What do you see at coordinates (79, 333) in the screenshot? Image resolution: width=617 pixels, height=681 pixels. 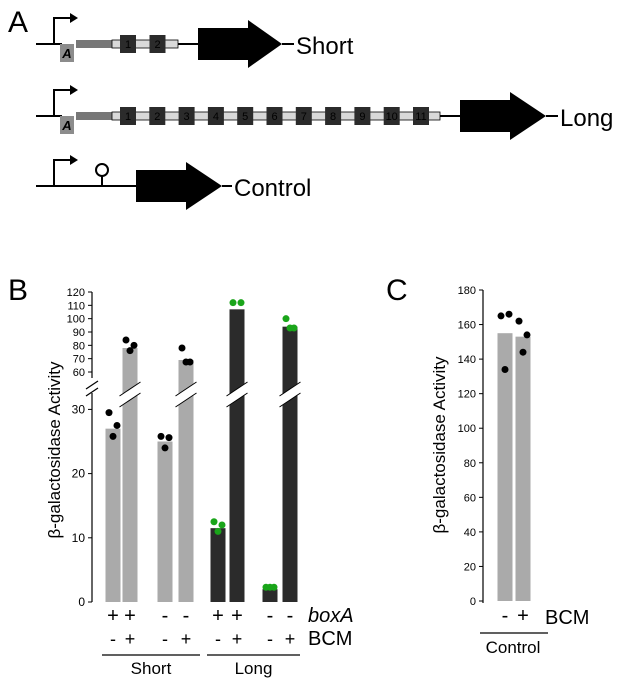 I see `y-tick-label: 90` at bounding box center [79, 333].